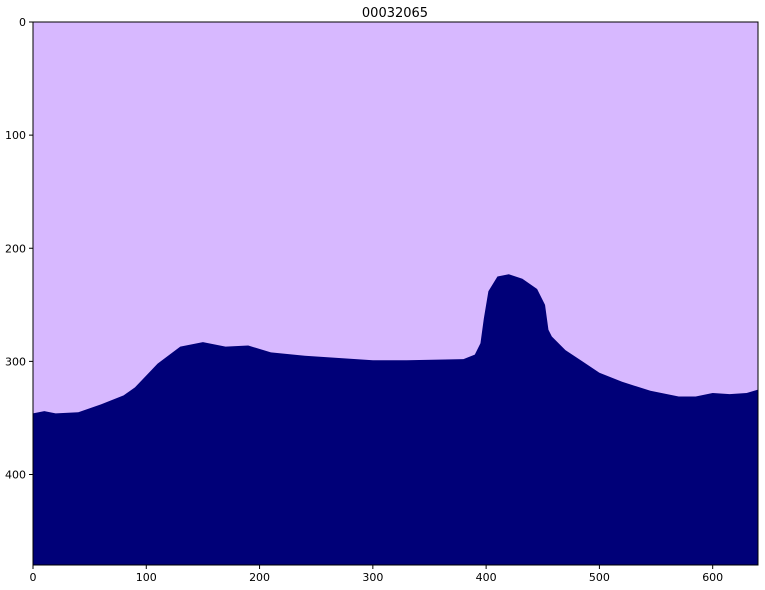 This screenshot has width=765, height=590. Describe the element at coordinates (599, 577) in the screenshot. I see `x-tick-label: 500` at that location.